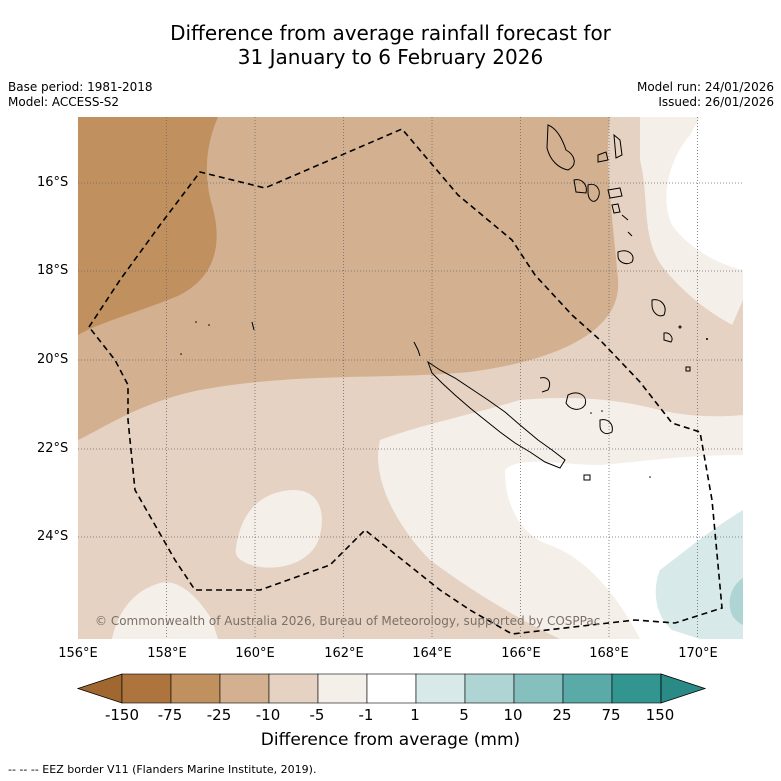 The width and height of the screenshot is (781, 781). Describe the element at coordinates (603, 157) in the screenshot. I see `pentecost-island` at that location.